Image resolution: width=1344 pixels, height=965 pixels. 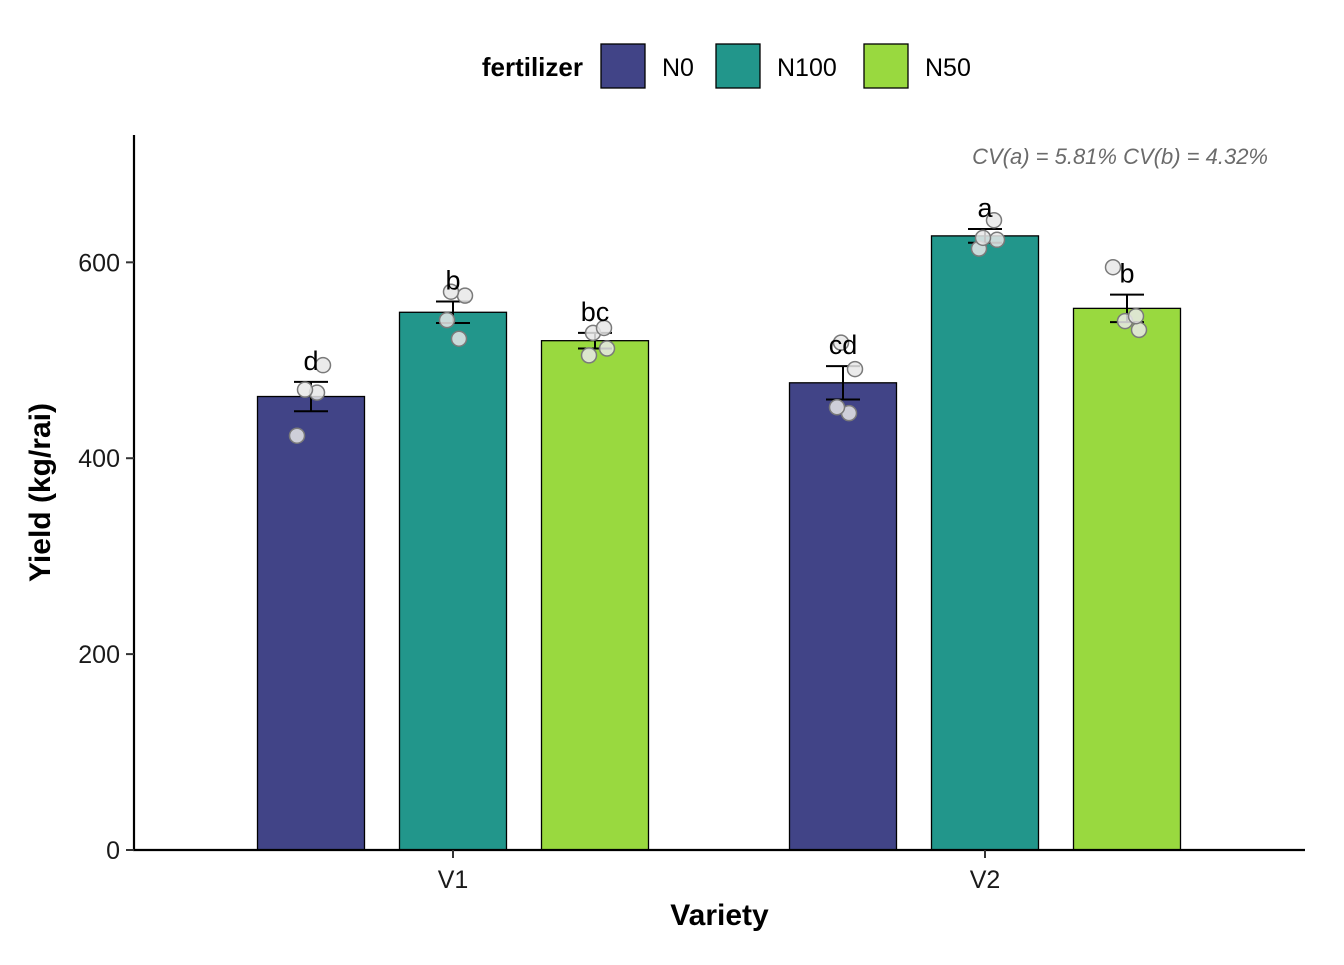 What do you see at coordinates (1120, 156) in the screenshot?
I see `cv-annotation: CV(a) = 5.81% CV(b) = 4.32%` at bounding box center [1120, 156].